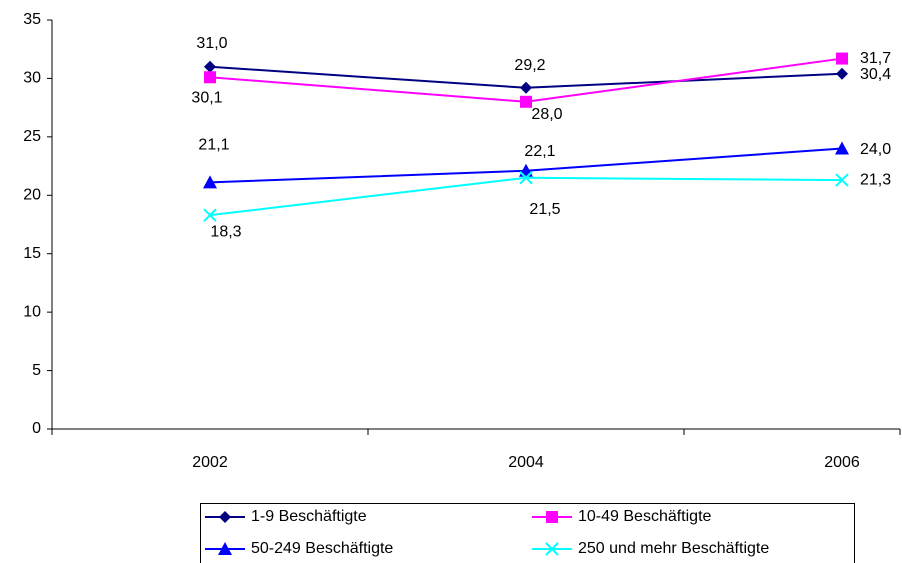 This screenshot has width=902, height=563. Describe the element at coordinates (645, 516) in the screenshot. I see `legend-label: 10-49 Beschäftigte` at that location.